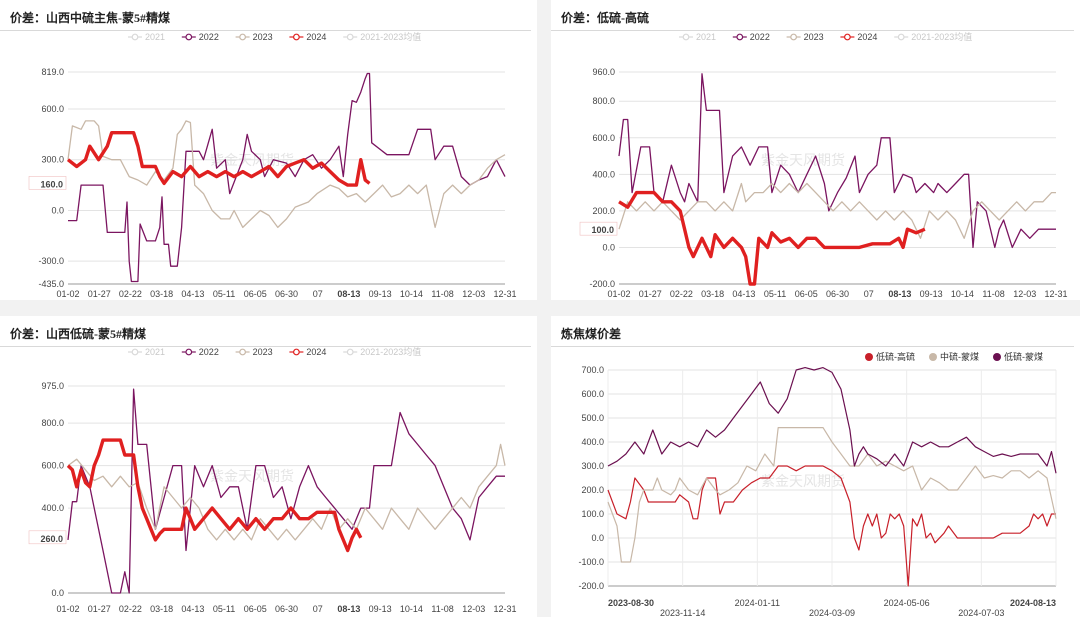 The height and width of the screenshot is (617, 1080). Describe the element at coordinates (959, 356) in the screenshot. I see `legend-label: 中硫-蒙煤` at that location.